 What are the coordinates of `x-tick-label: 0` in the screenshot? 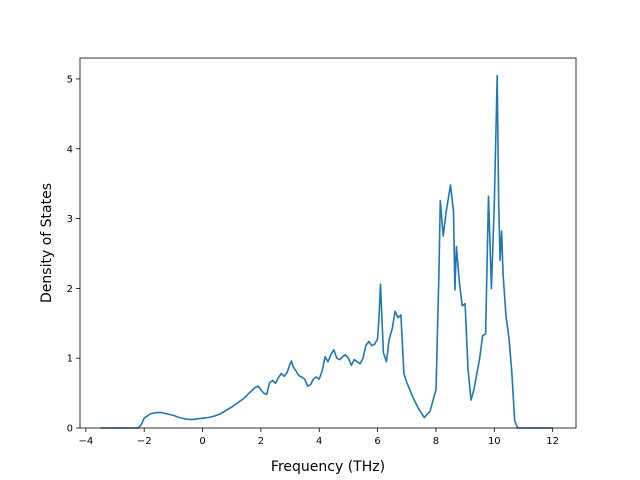 It's located at (202, 441).